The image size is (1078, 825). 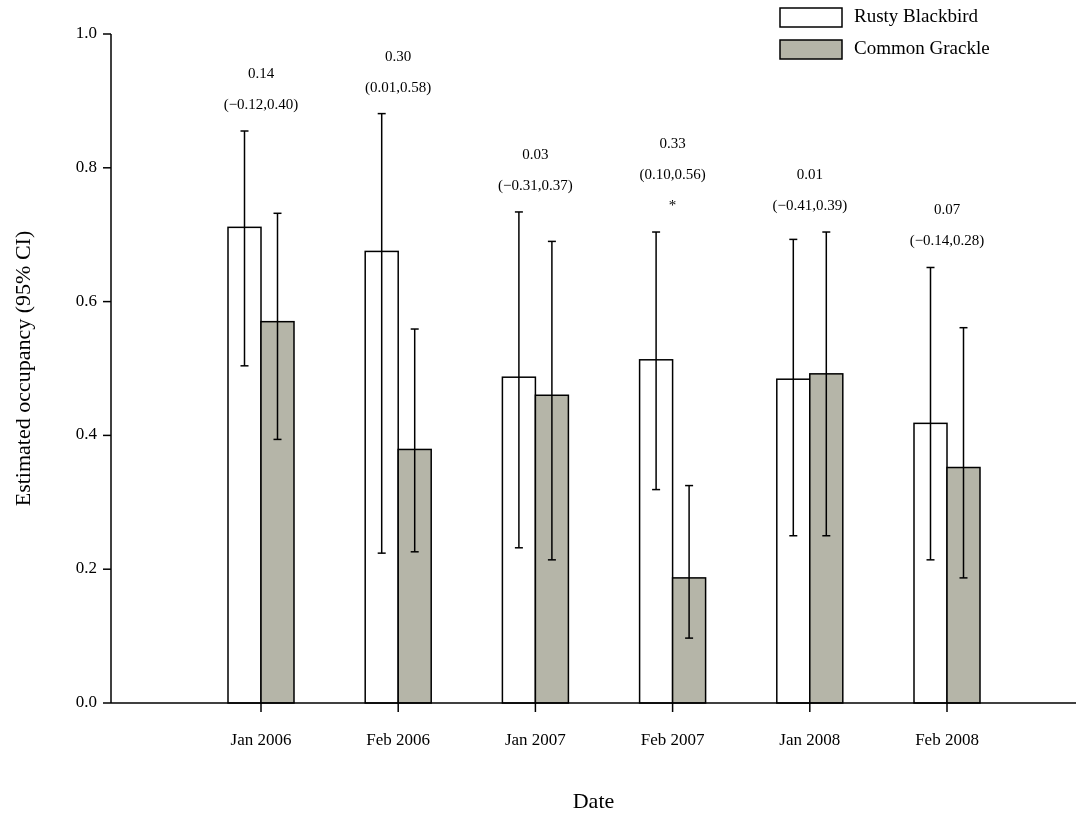 I want to click on x-tick-label: Feb 2008, so click(x=947, y=739).